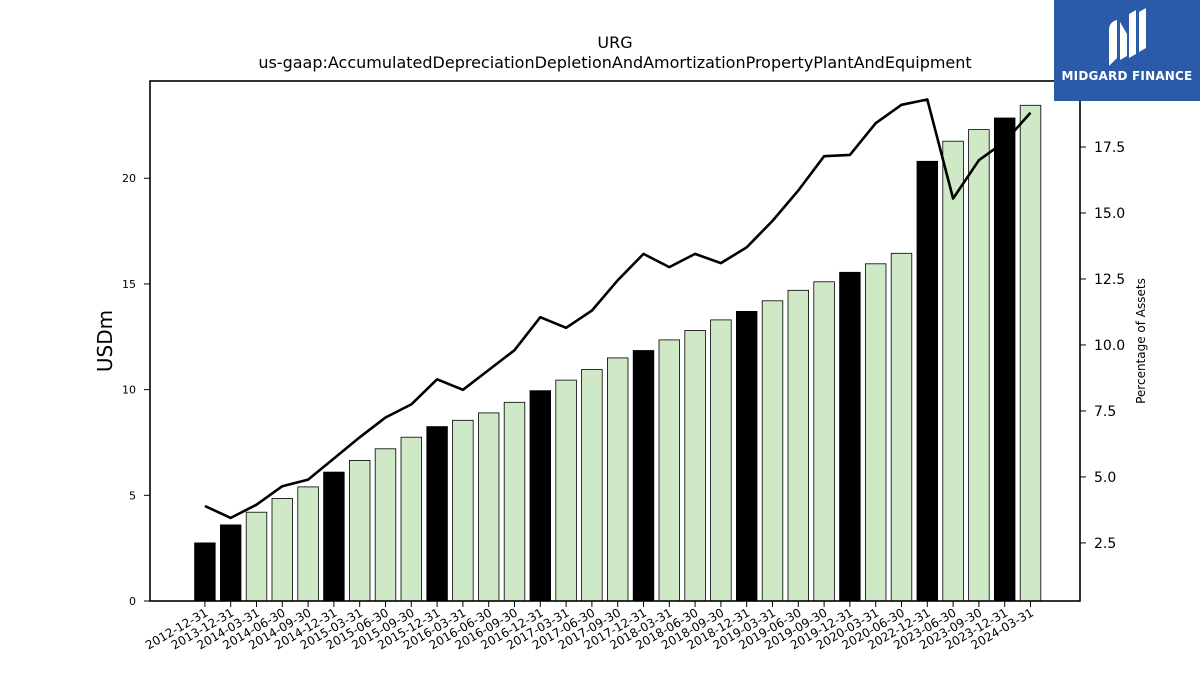 This screenshot has height=675, width=1200. I want to click on chart-title: URG, so click(614, 42).